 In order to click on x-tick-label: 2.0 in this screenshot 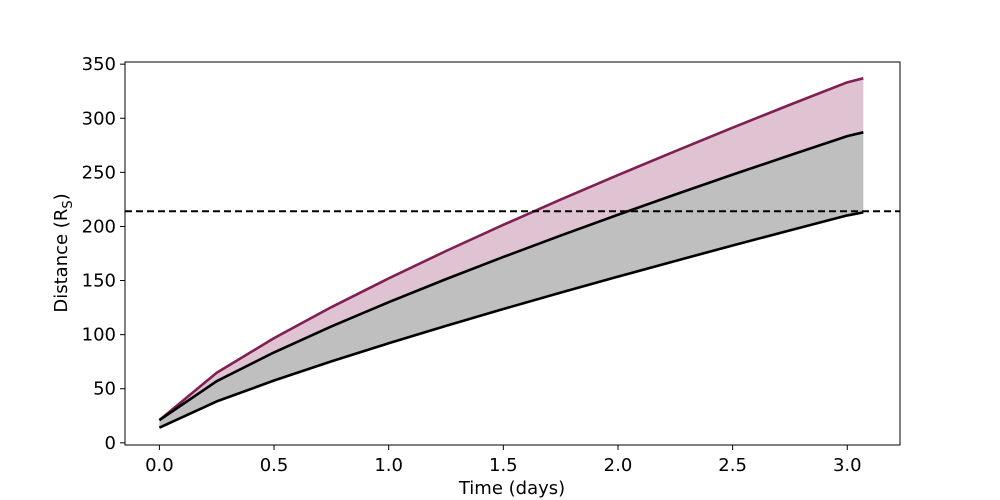, I will do `click(618, 465)`.